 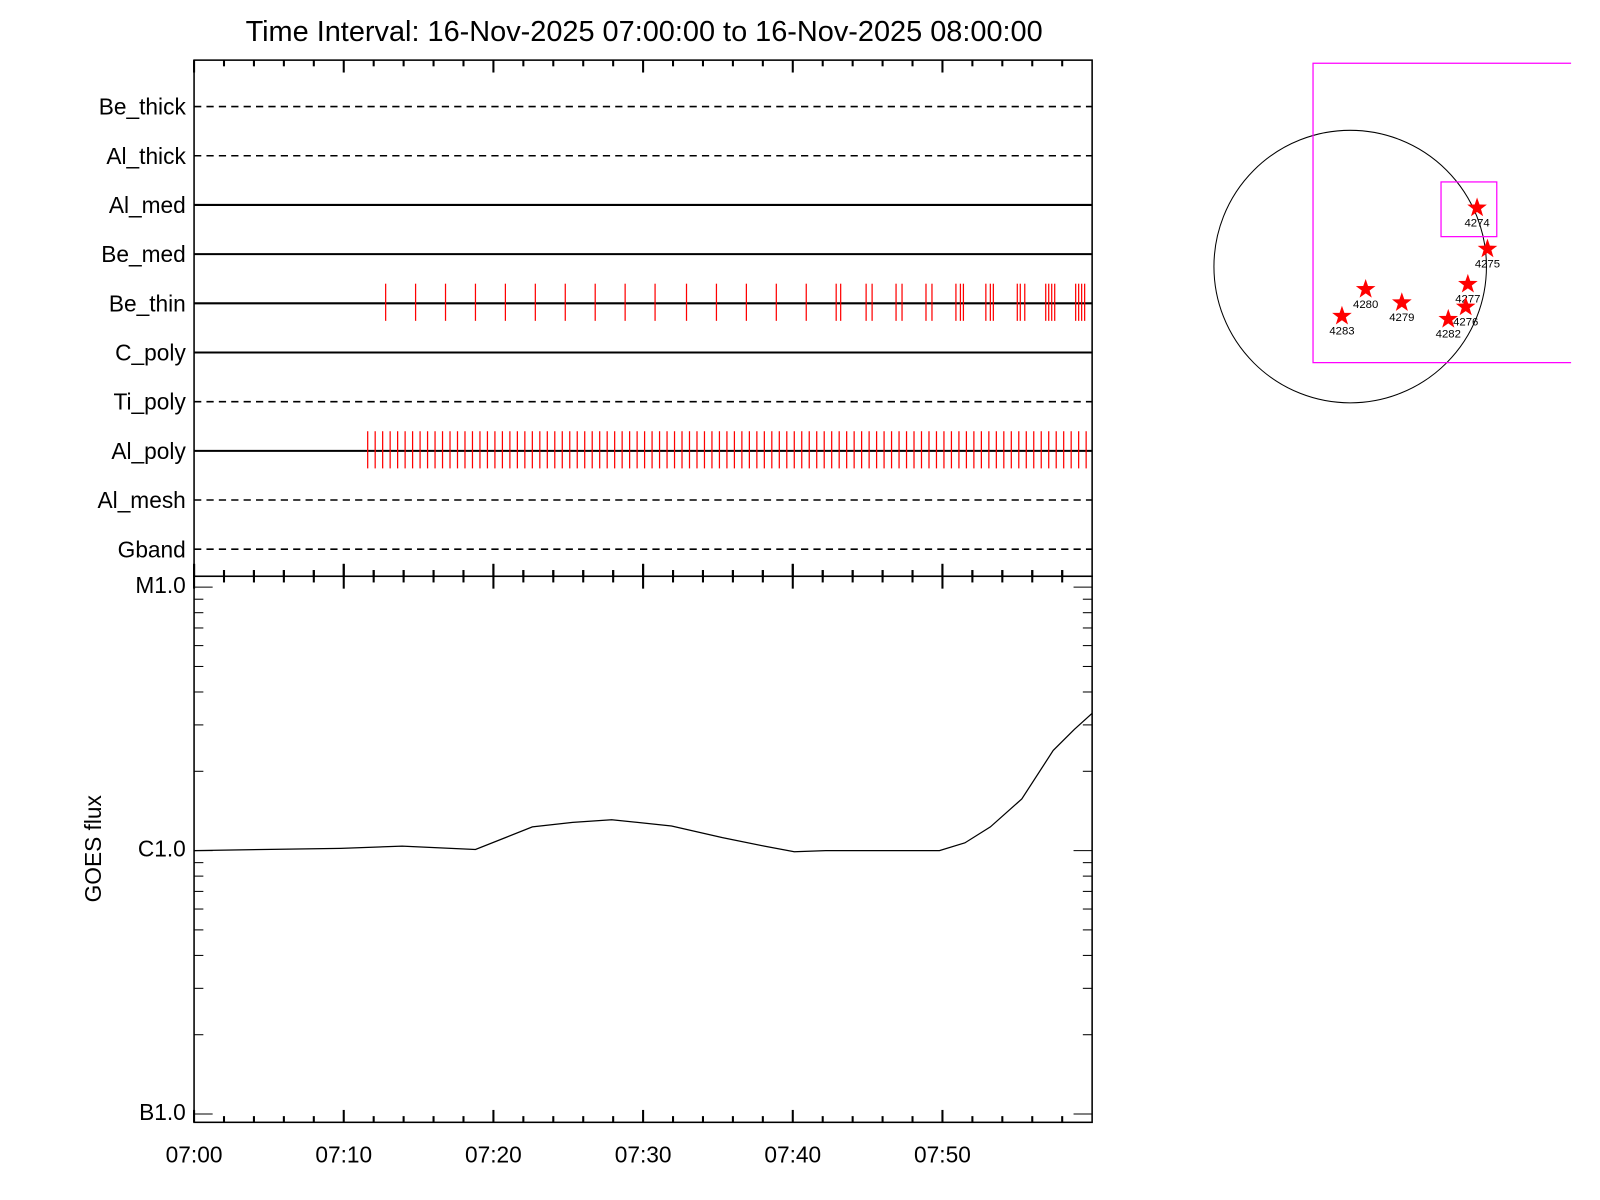 What do you see at coordinates (493, 1154) in the screenshot?
I see `x-tick-label: 07:20` at bounding box center [493, 1154].